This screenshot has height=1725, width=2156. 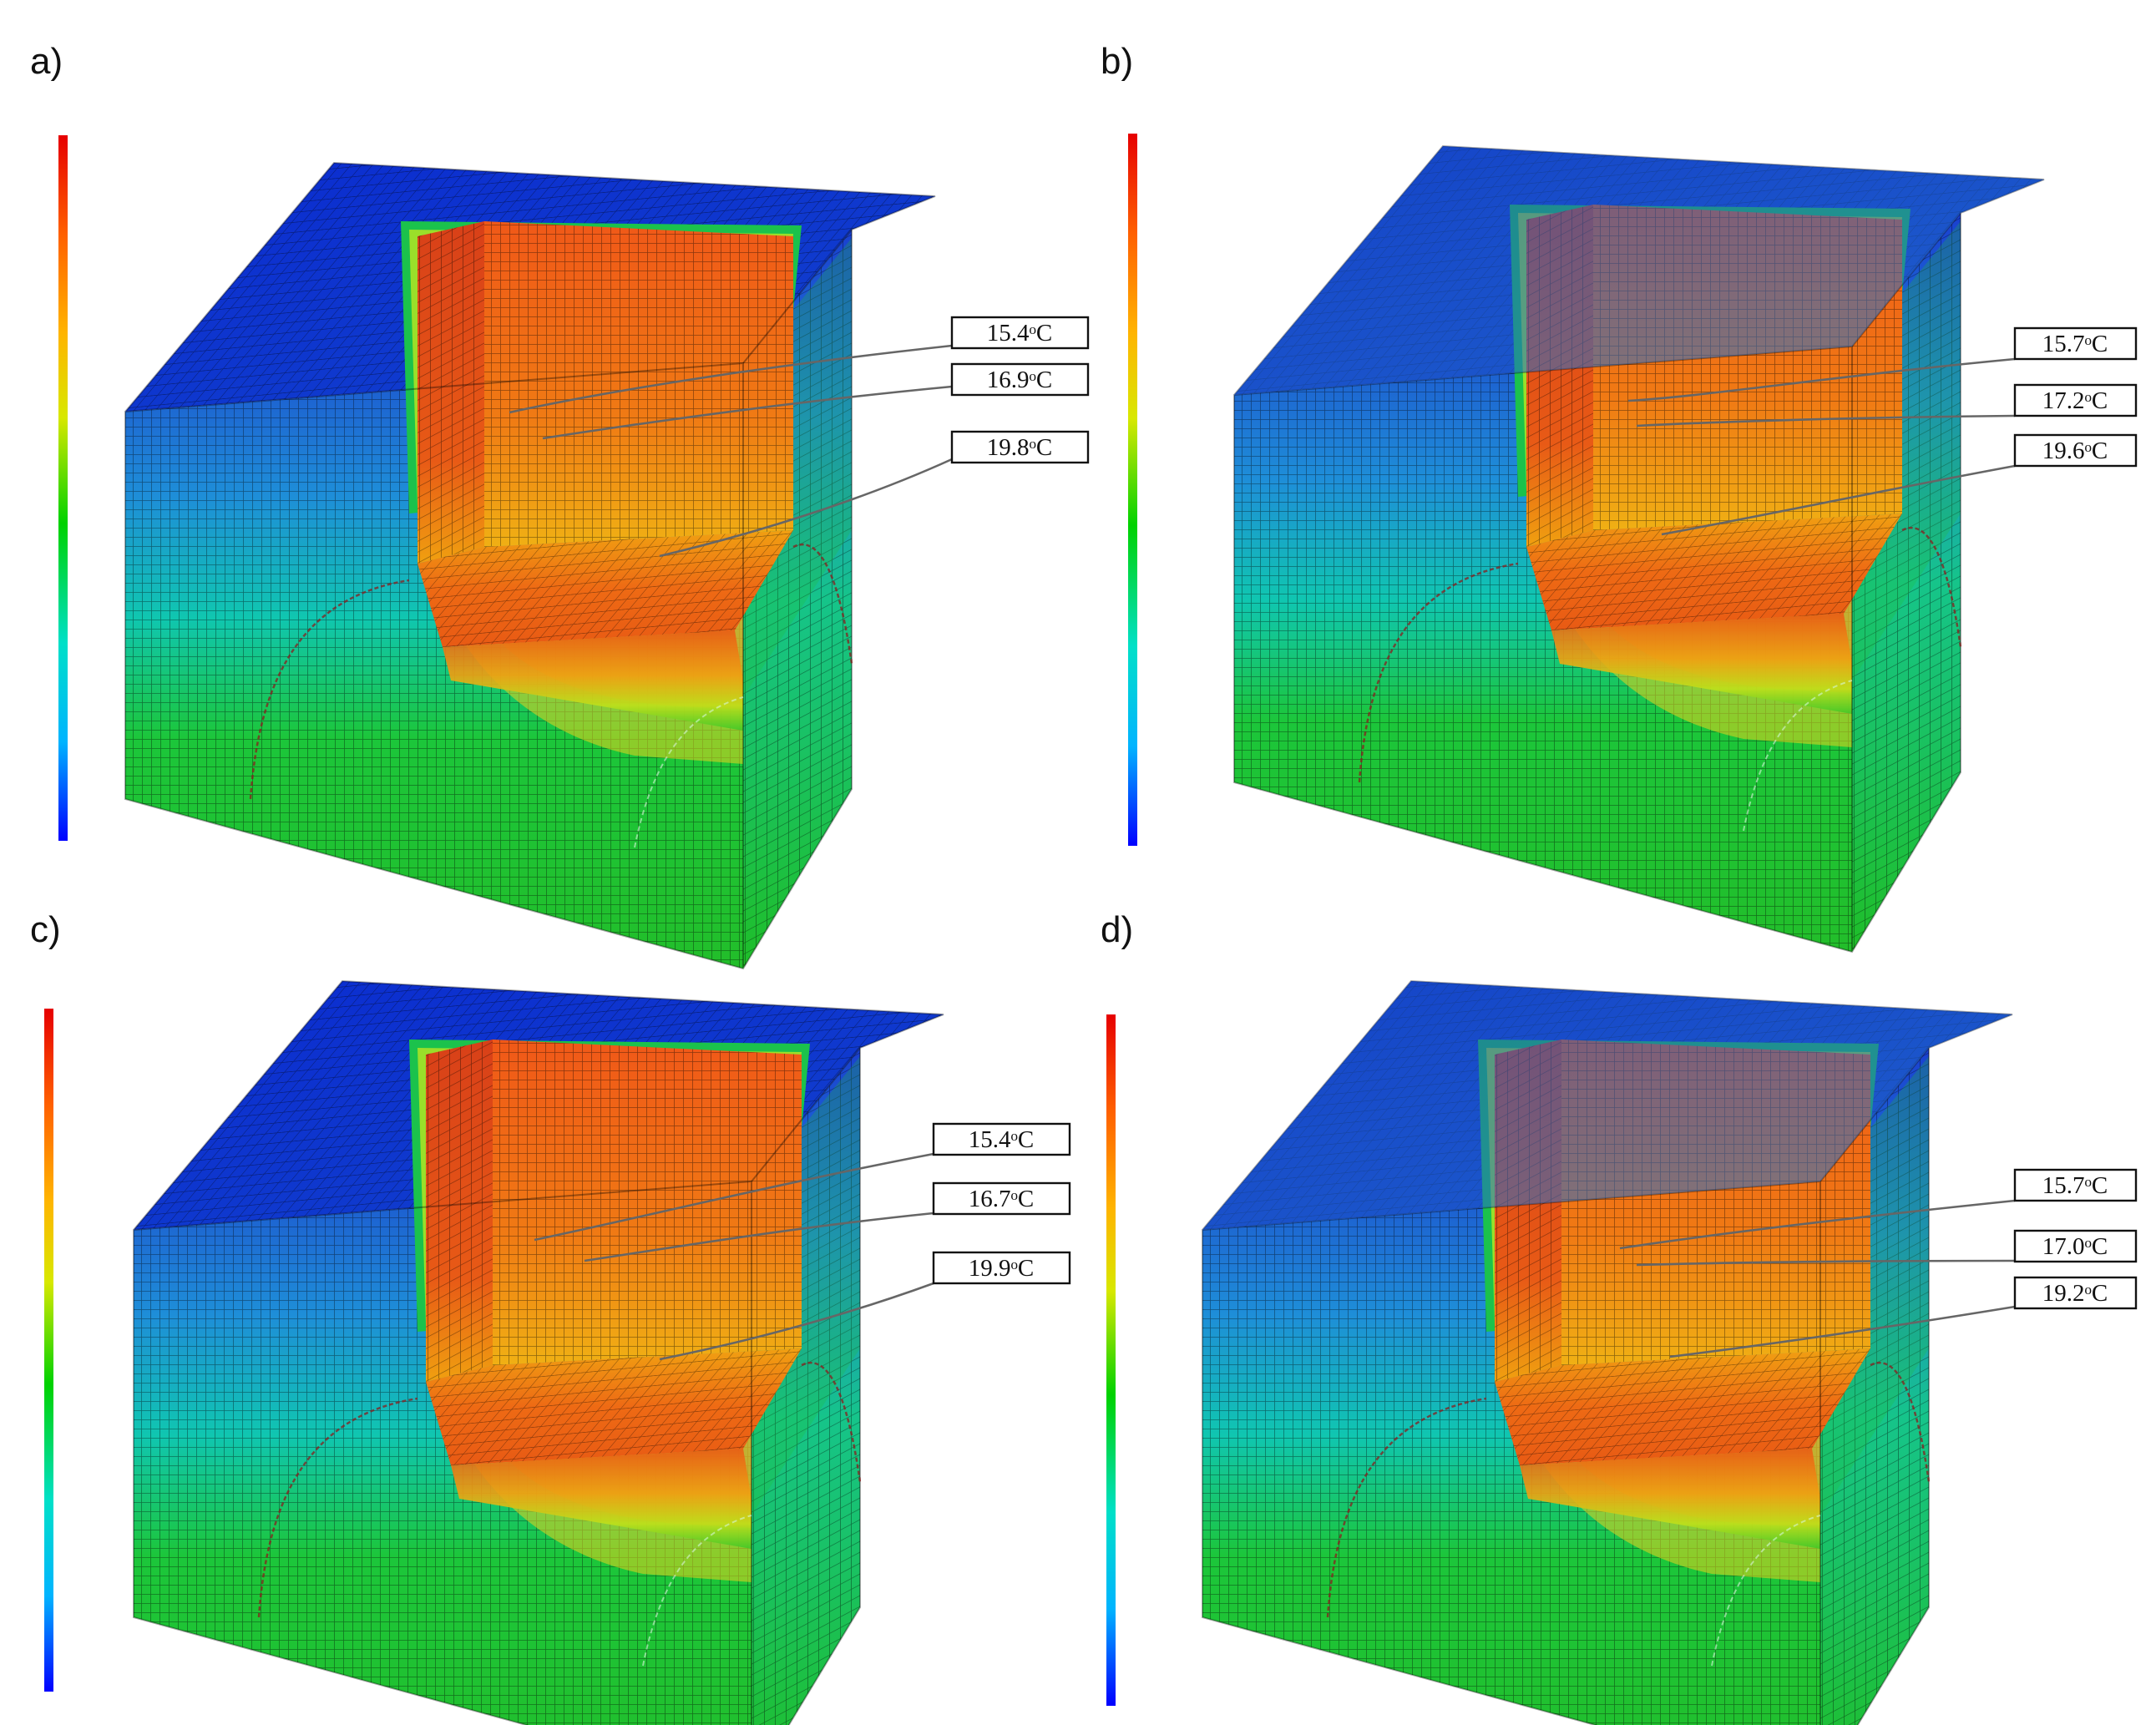 What do you see at coordinates (1882, 364) in the screenshot?
I see `callout-b-1: 15.7ᵒC` at bounding box center [1882, 364].